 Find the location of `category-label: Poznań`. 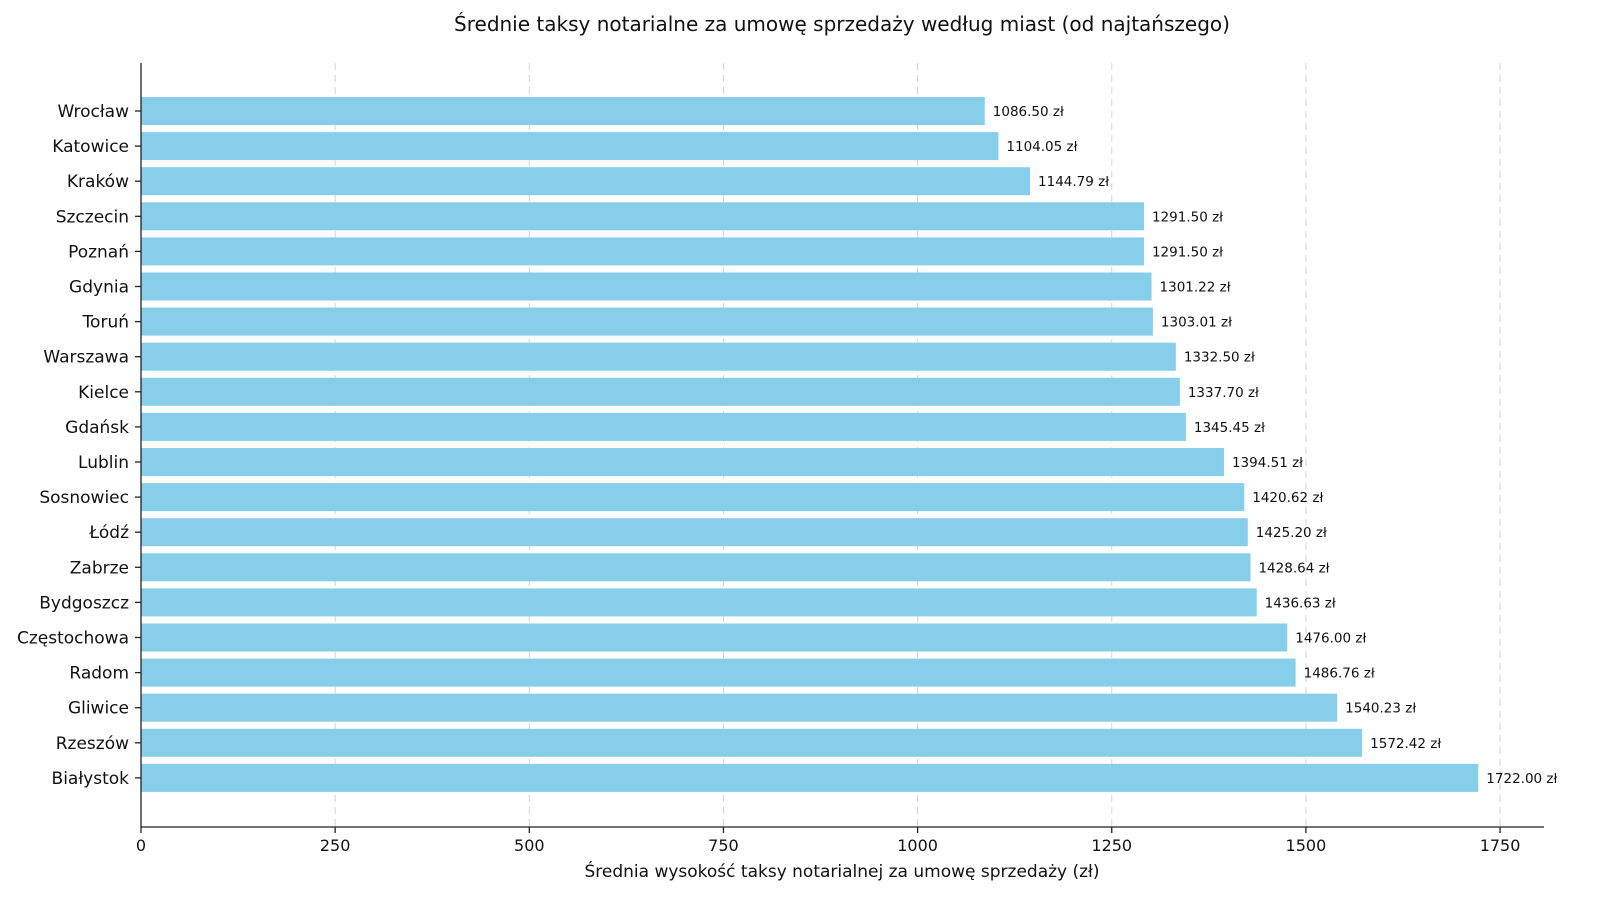

category-label: Poznań is located at coordinates (98, 252).